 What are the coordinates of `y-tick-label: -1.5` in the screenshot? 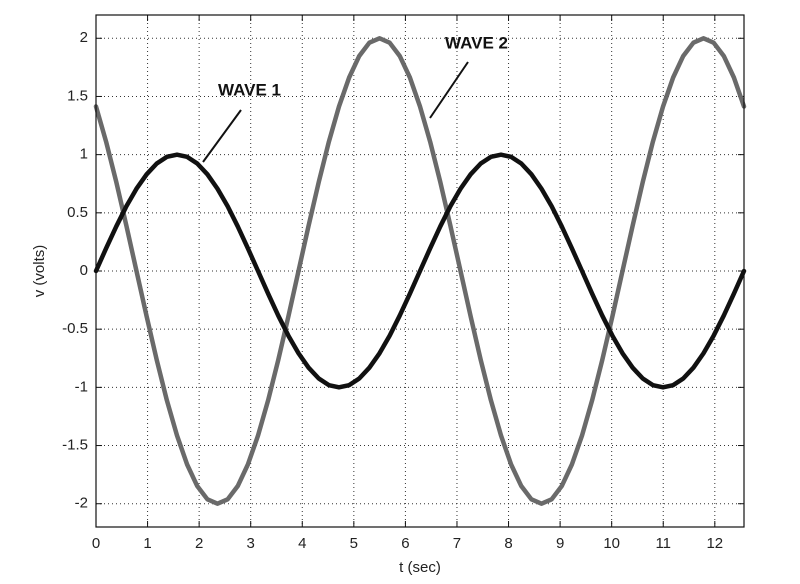 It's located at (75, 445).